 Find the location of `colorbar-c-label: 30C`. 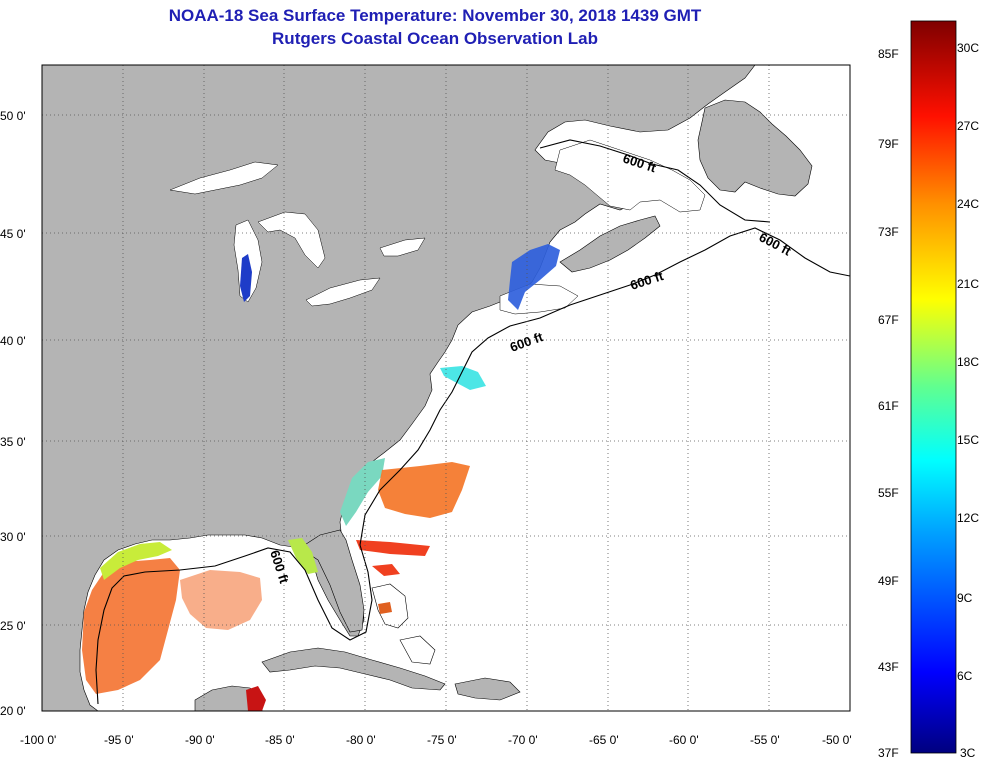

colorbar-c-label: 30C is located at coordinates (968, 48).